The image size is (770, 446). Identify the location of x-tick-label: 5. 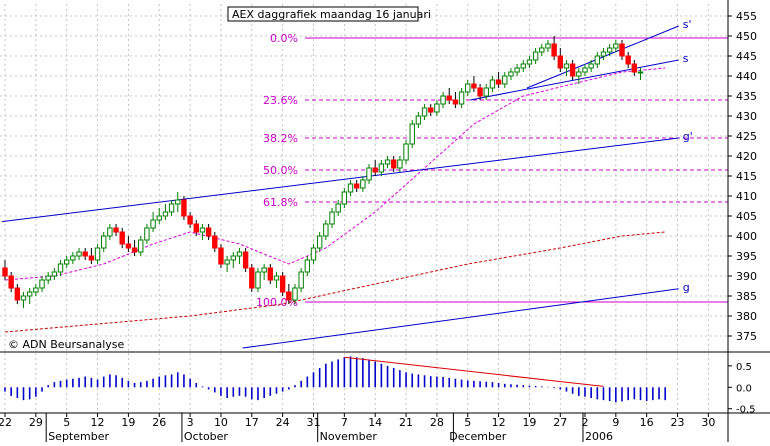
(66, 422).